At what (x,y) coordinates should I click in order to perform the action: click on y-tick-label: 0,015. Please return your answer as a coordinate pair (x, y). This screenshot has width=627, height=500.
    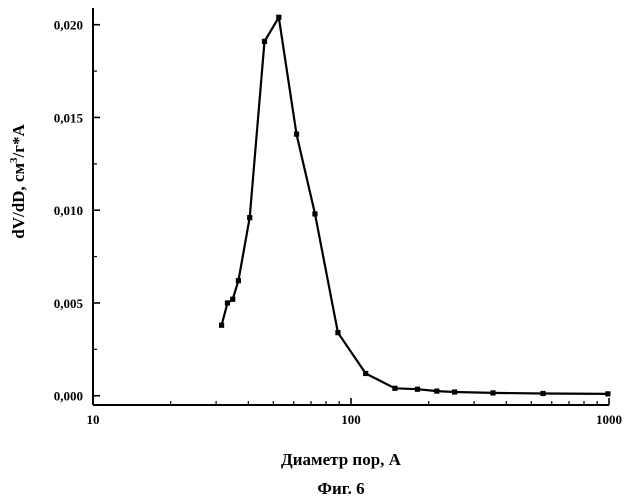
    Looking at the image, I should click on (69, 117).